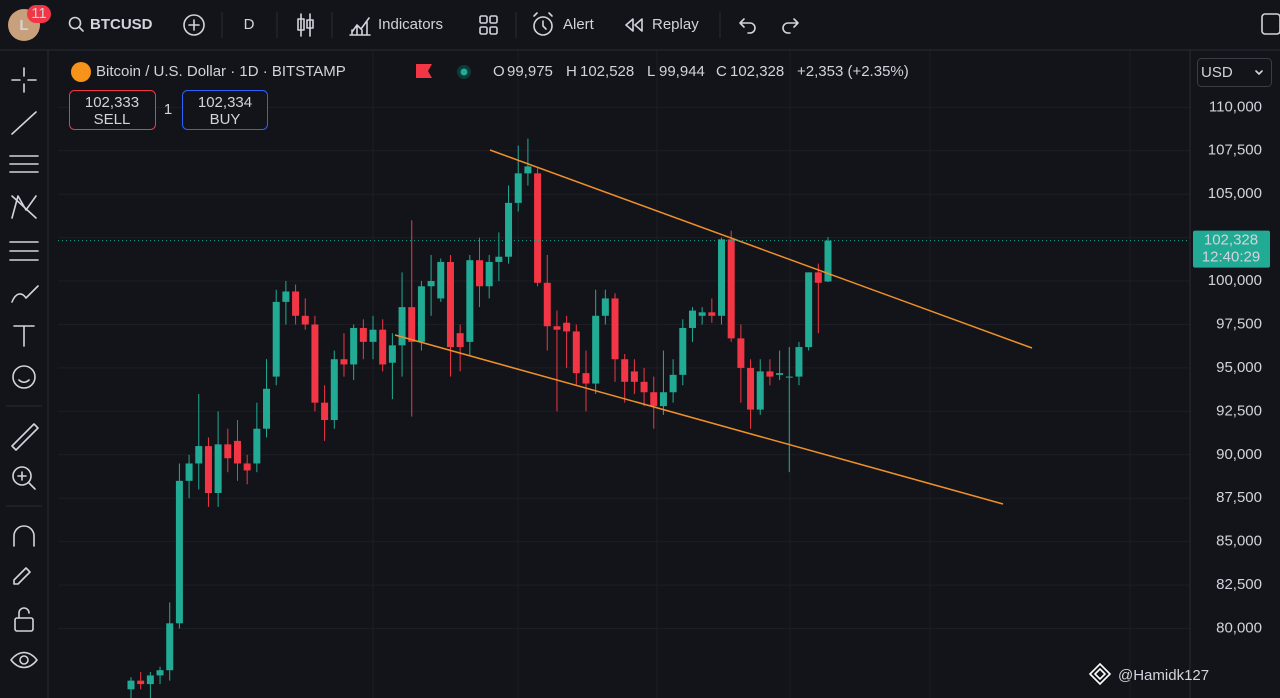 This screenshot has height=698, width=1280. I want to click on undo, so click(747, 26).